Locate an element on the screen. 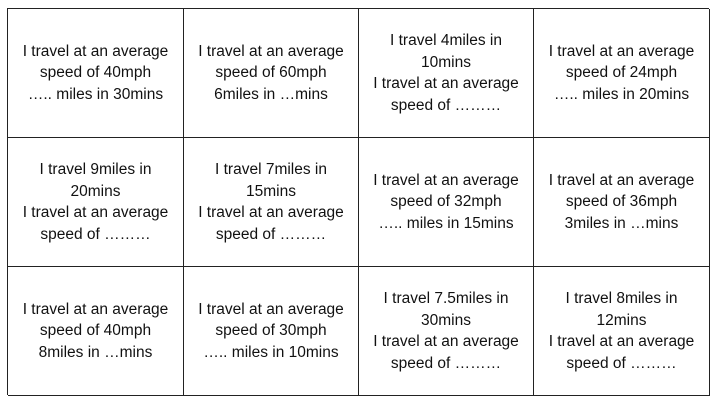 This screenshot has width=720, height=405. card-line: speed of 30mph is located at coordinates (271, 331).